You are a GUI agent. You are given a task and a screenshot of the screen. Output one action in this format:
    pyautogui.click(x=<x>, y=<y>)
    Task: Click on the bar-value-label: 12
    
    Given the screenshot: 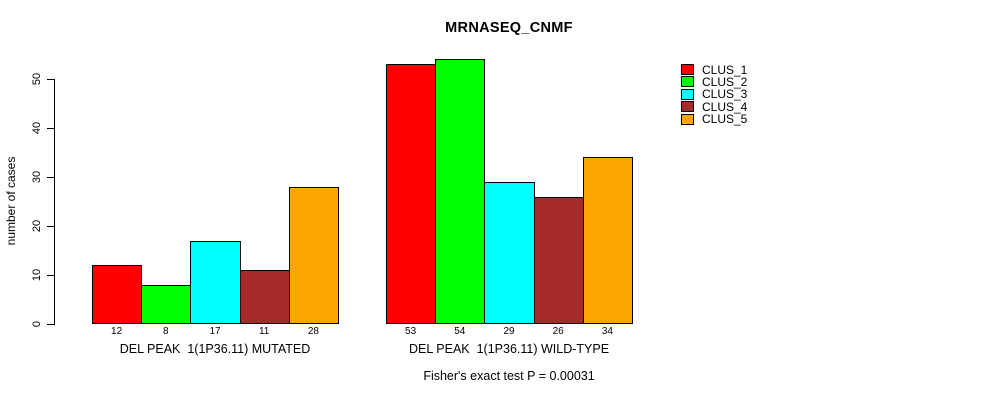 What is the action you would take?
    pyautogui.click(x=117, y=331)
    